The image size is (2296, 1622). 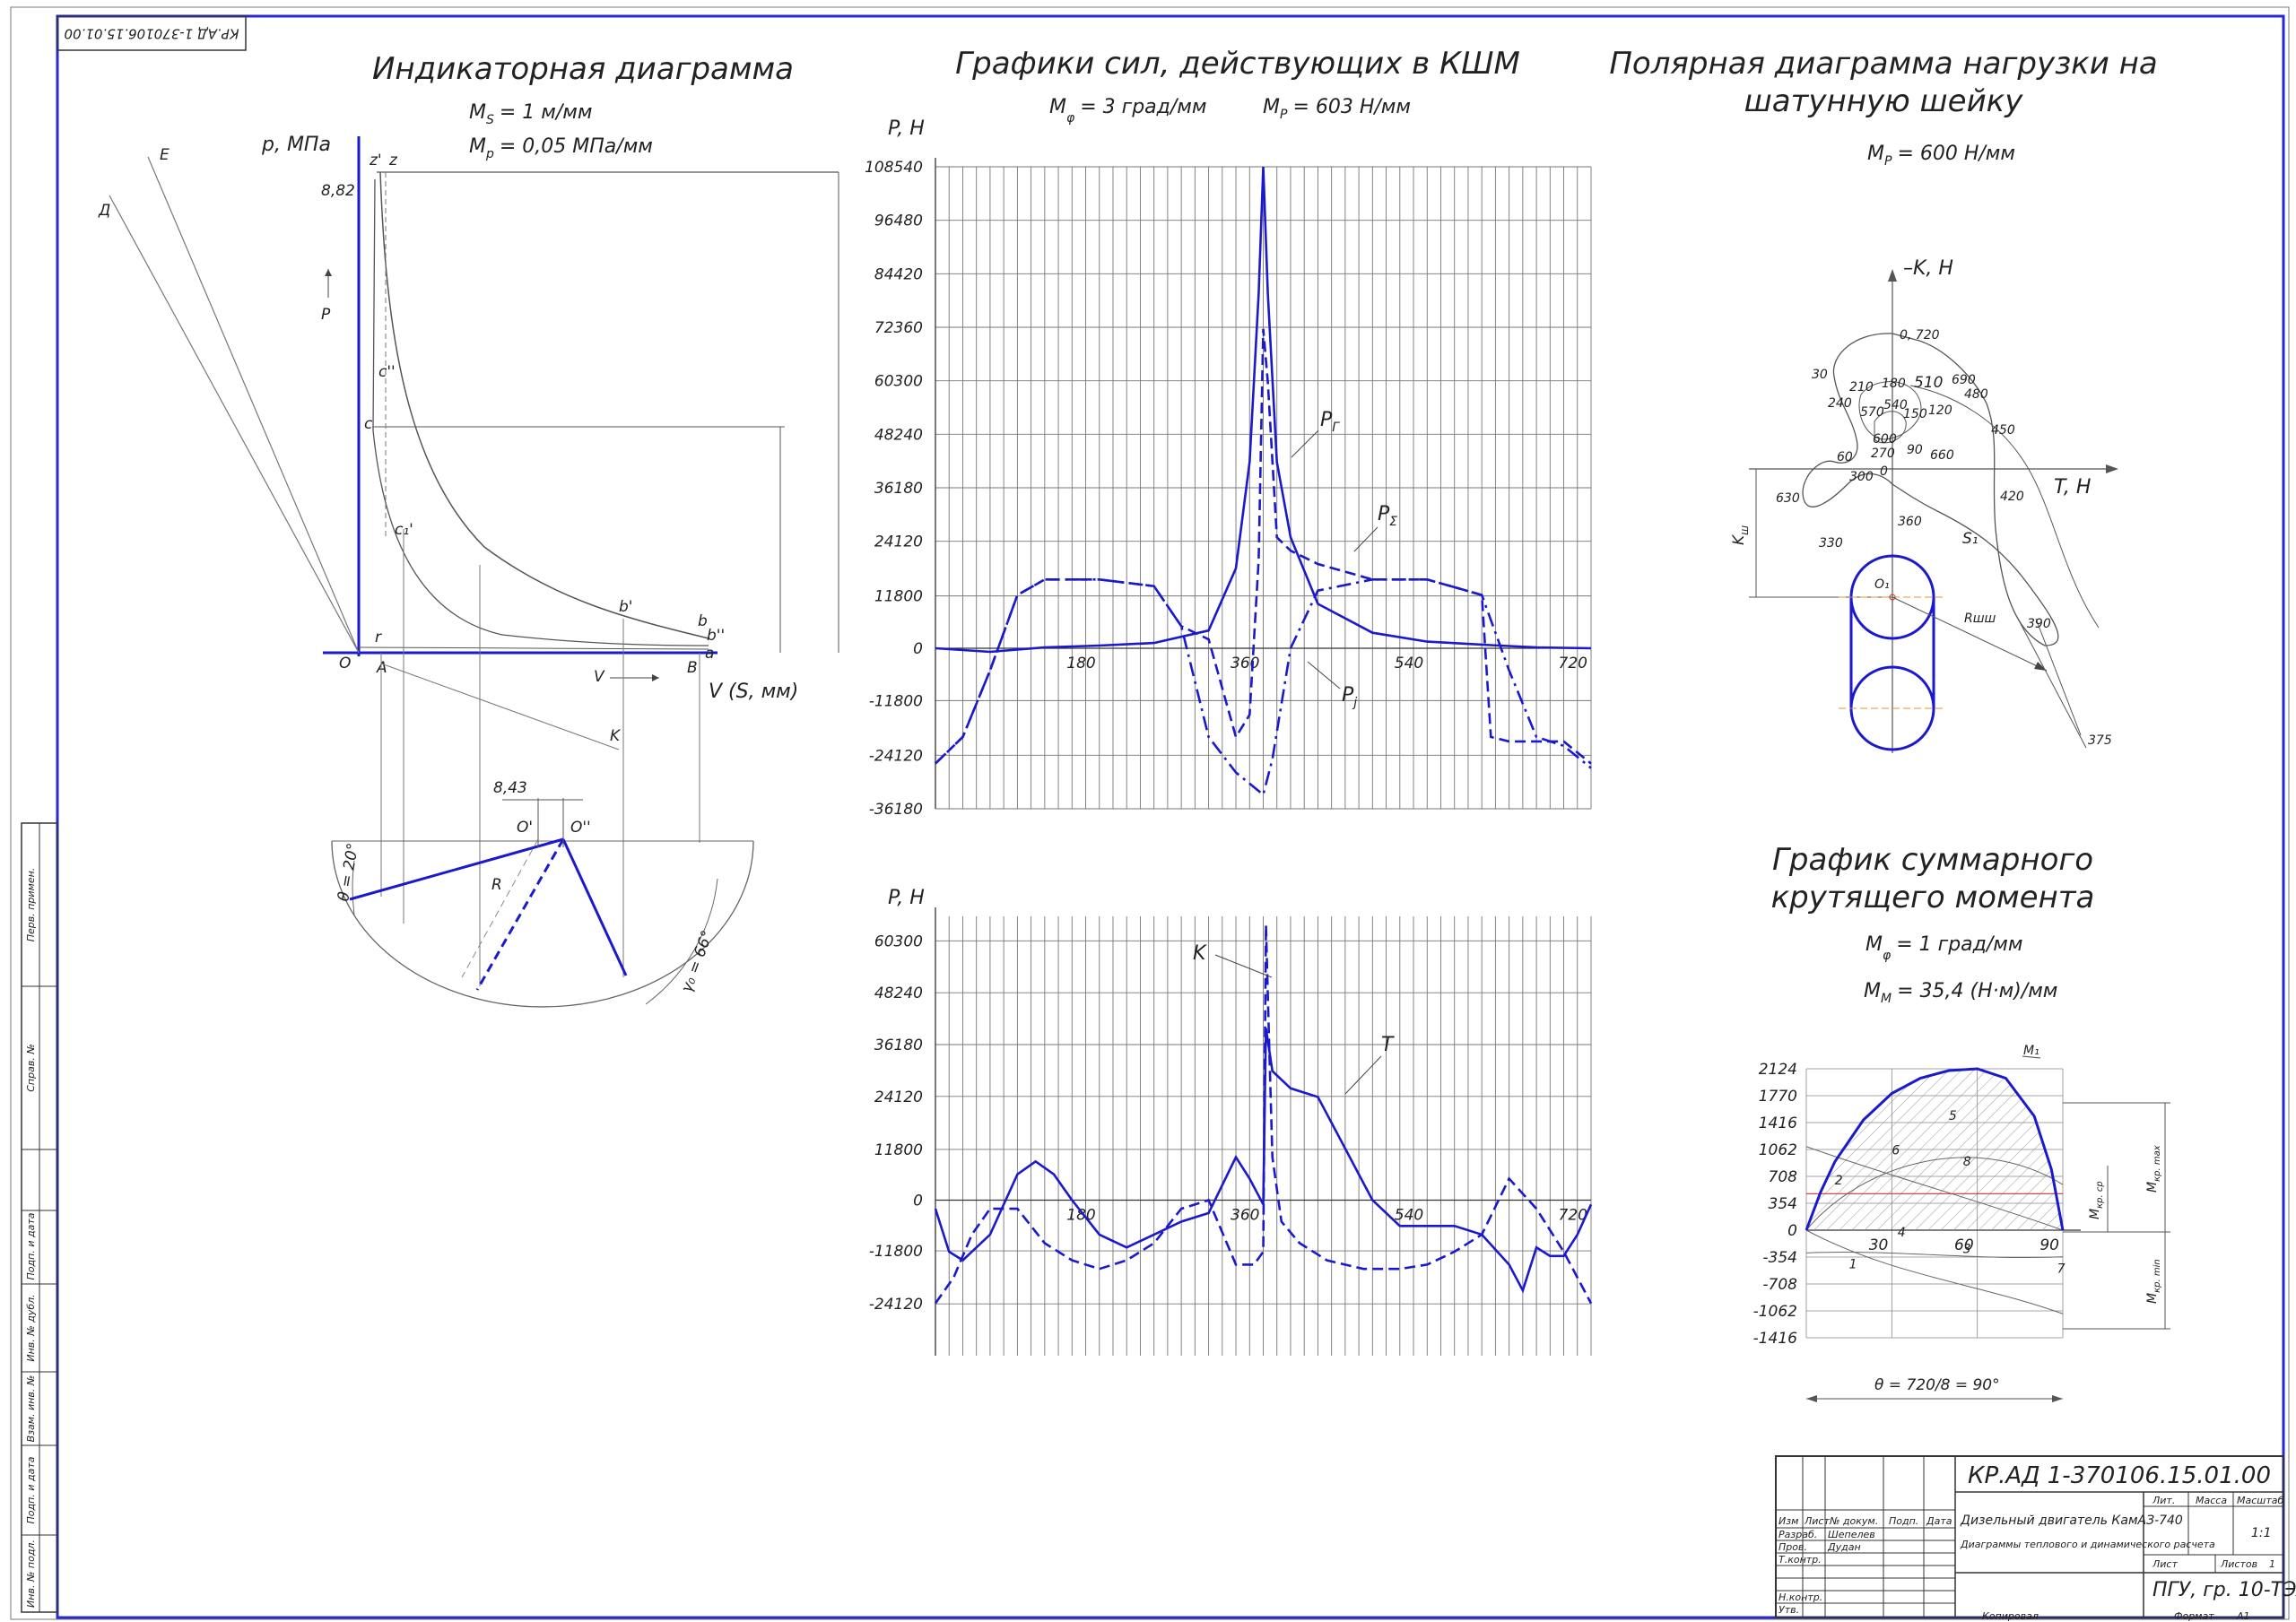 I want to click on angle-360: 360, so click(x=1910, y=522).